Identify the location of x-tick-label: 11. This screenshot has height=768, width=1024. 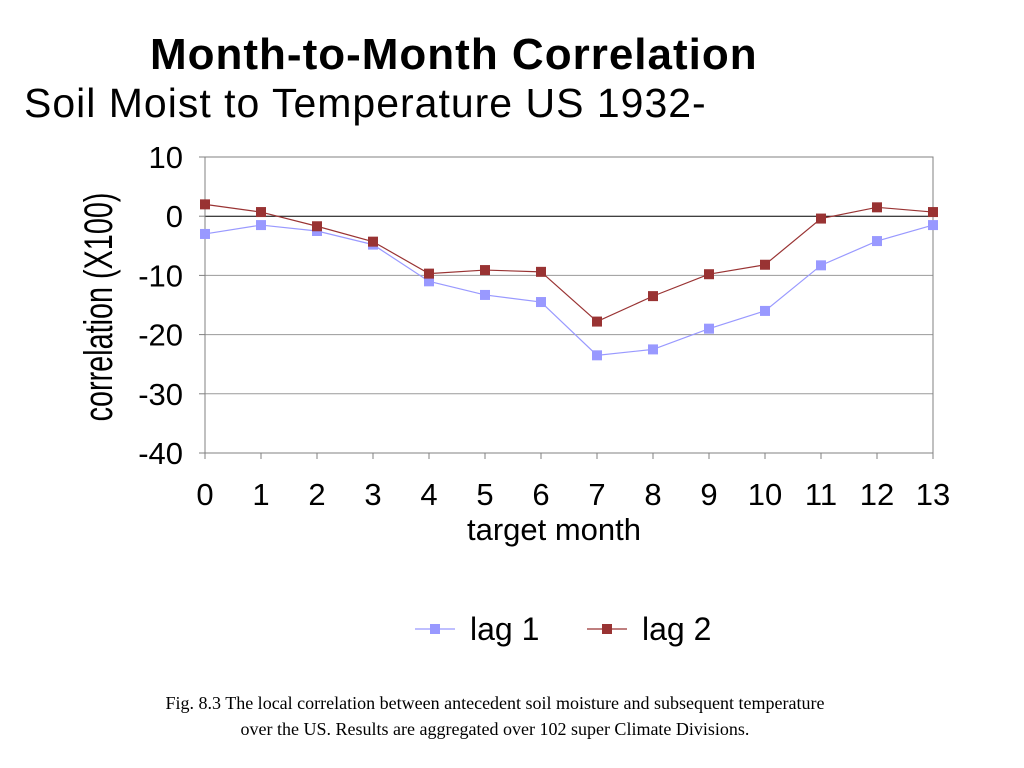
(821, 494).